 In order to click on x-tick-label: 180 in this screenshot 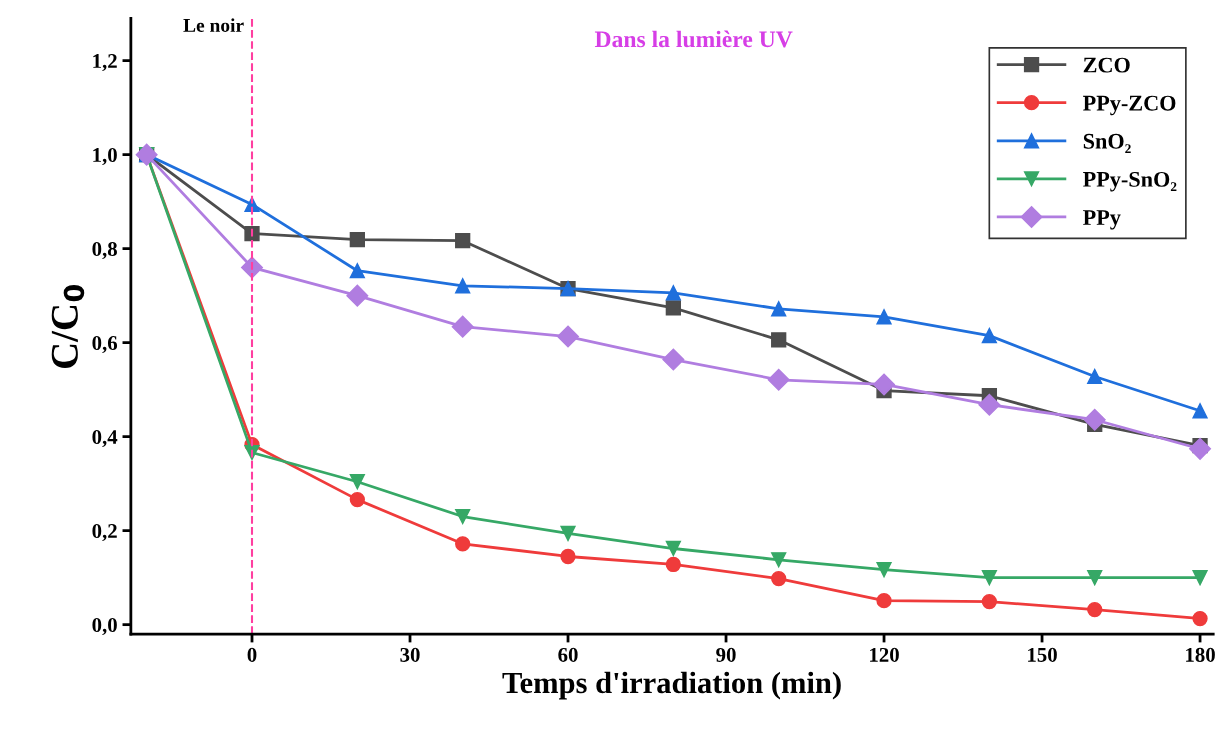, I will do `click(1200, 654)`.